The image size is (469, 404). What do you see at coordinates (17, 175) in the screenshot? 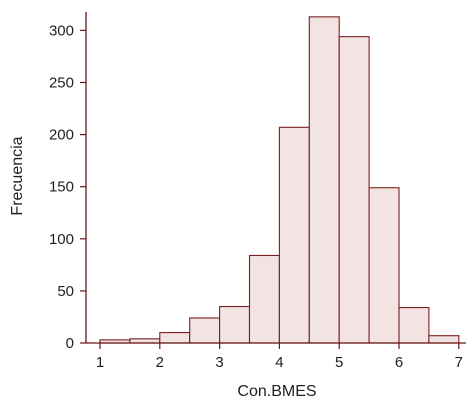
I see `y-axis-title: Frecuencia` at bounding box center [17, 175].